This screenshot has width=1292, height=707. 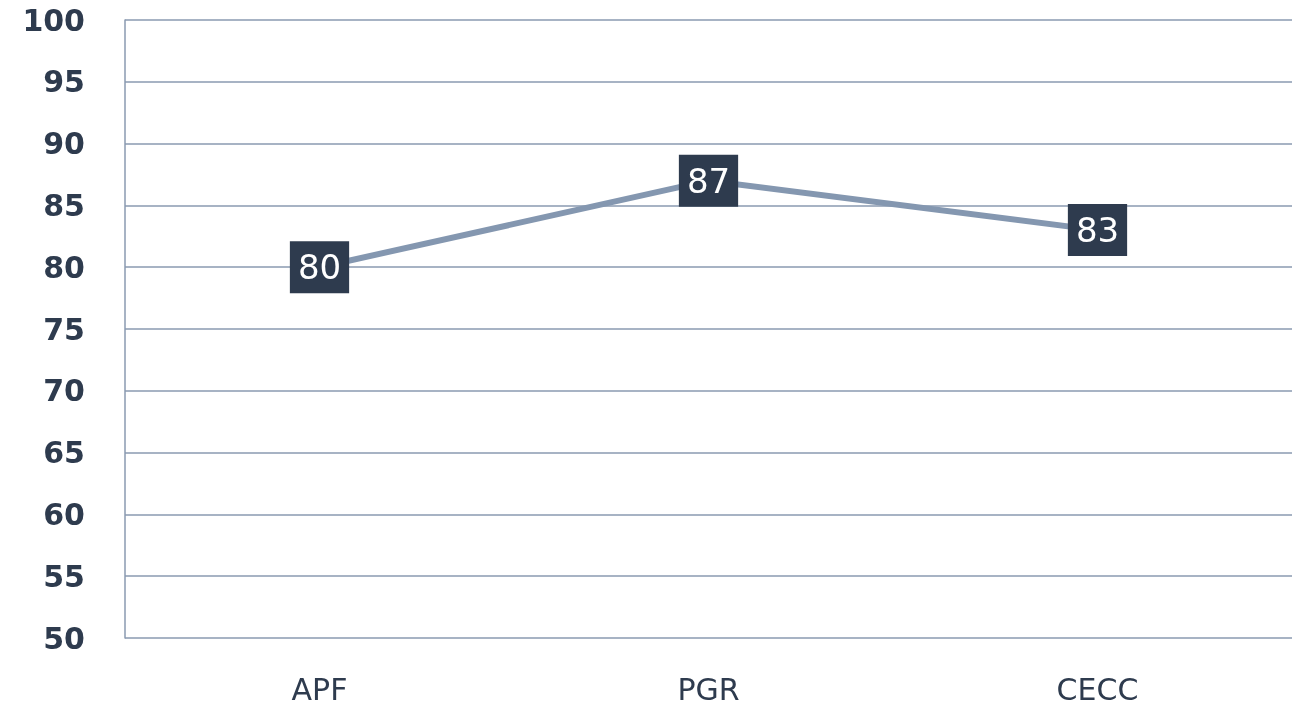 I want to click on data-label: 83, so click(x=1097, y=230).